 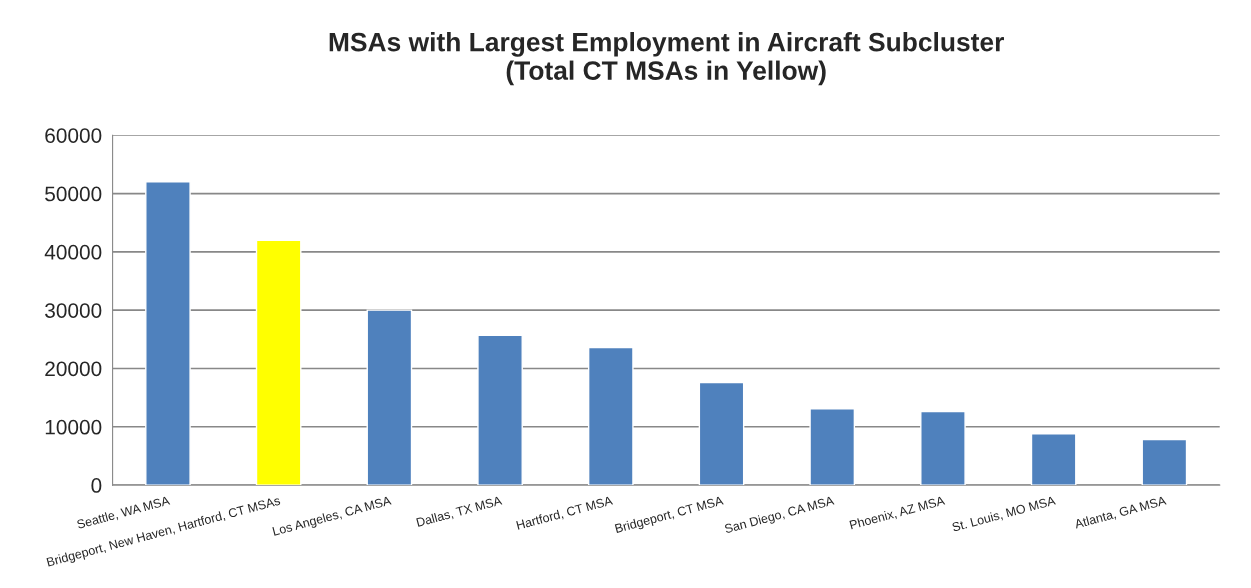 I want to click on x-tick-label: San Diego, CA MSA, so click(x=780, y=515).